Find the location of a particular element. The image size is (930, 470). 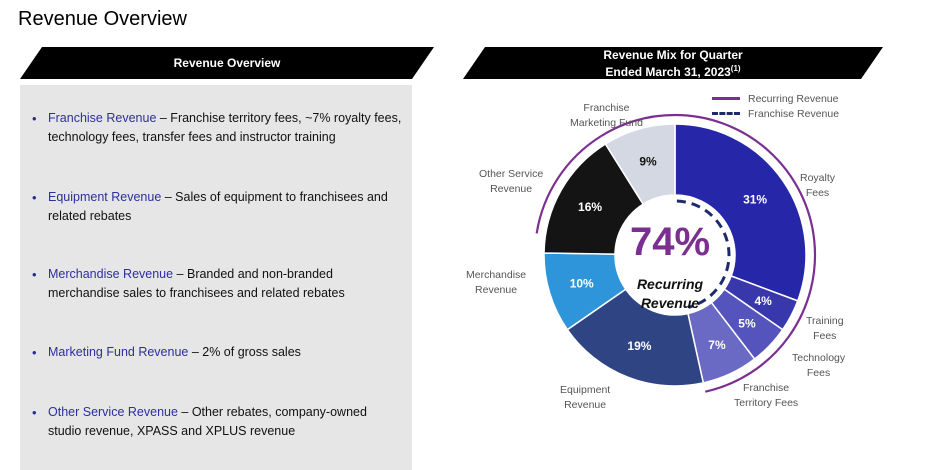

slice-value-label: 10% is located at coordinates (582, 283).